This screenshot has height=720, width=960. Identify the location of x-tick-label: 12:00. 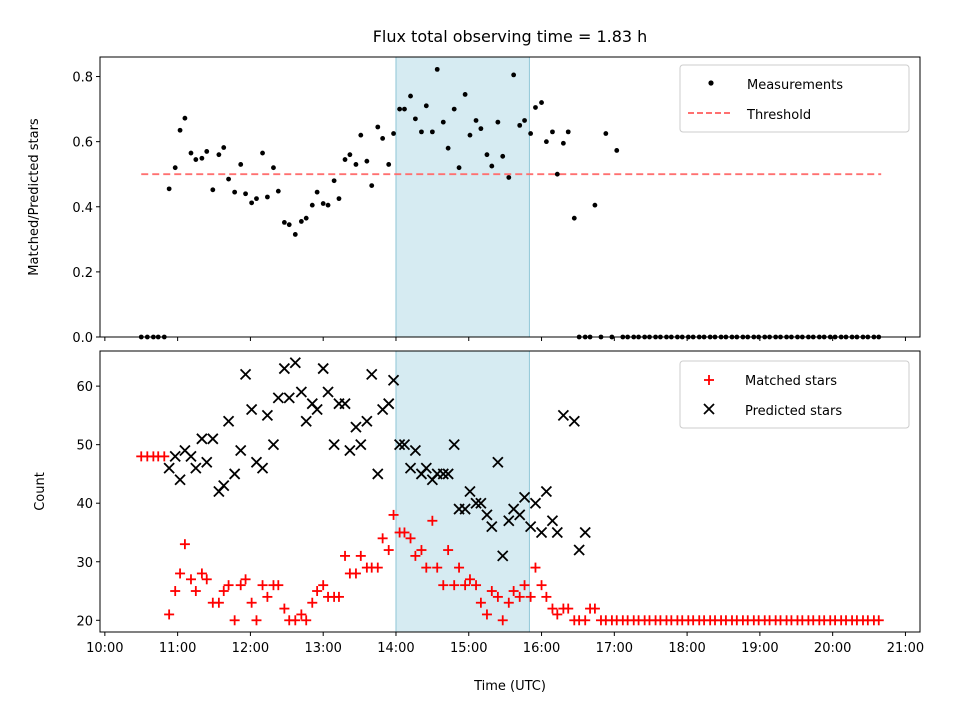
(250, 648).